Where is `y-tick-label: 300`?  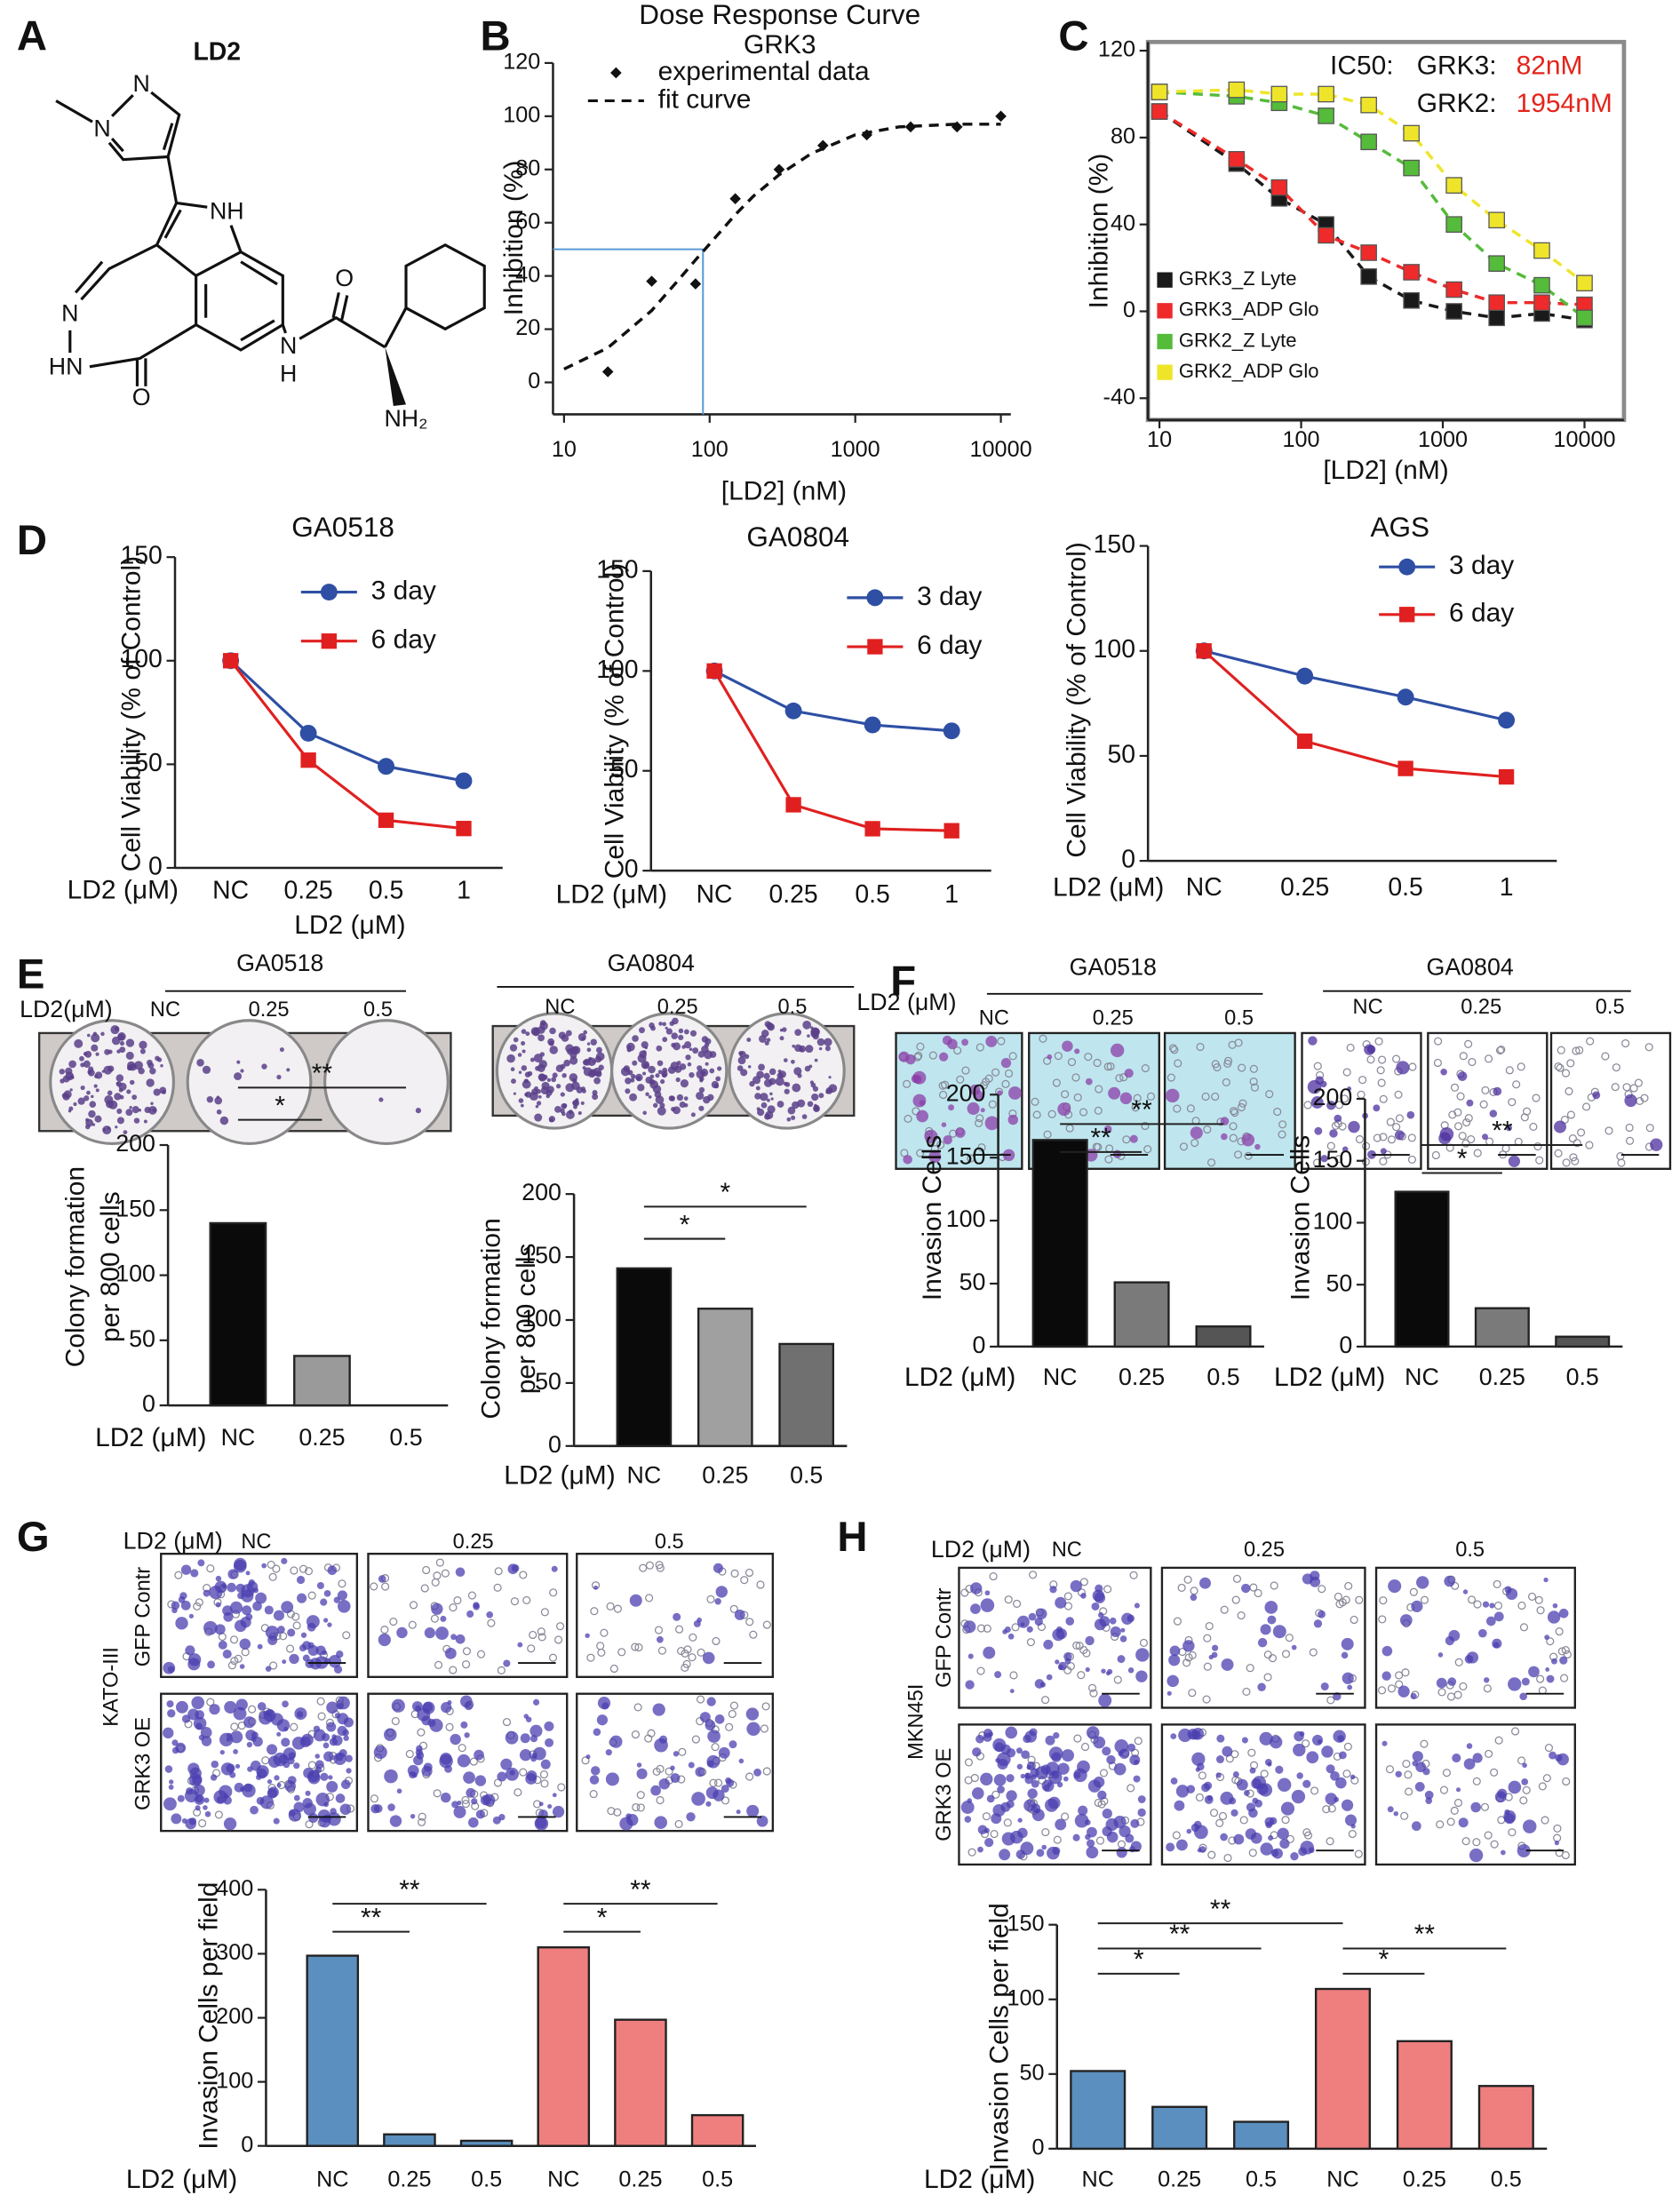
y-tick-label: 300 is located at coordinates (235, 1952).